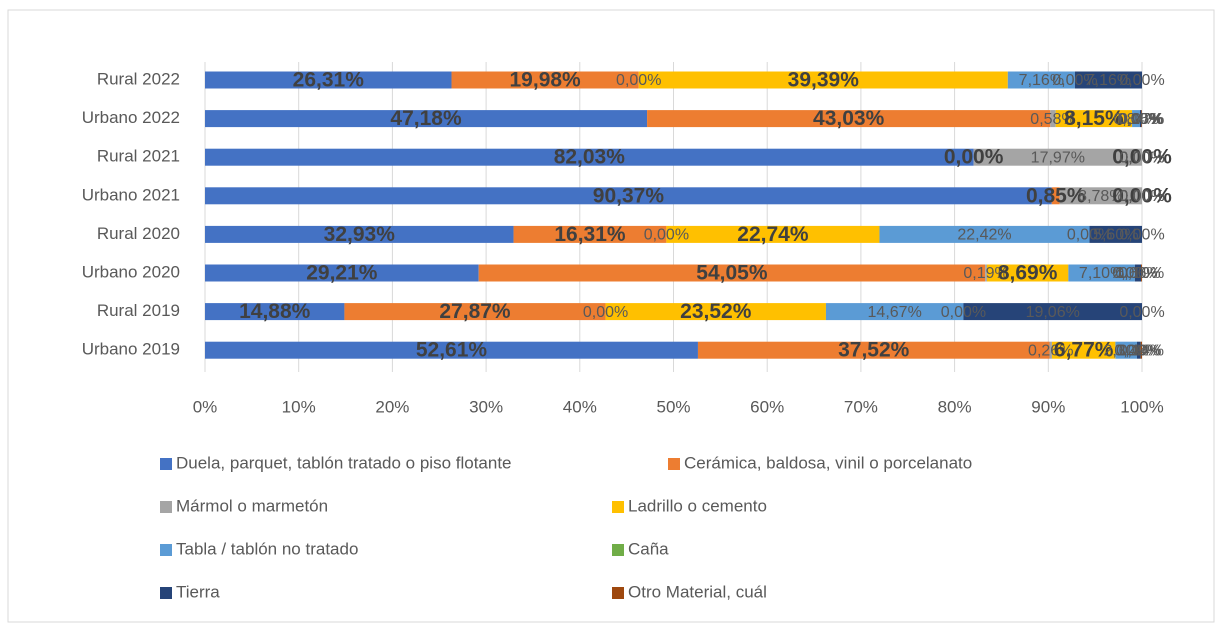 The width and height of the screenshot is (1223, 623). I want to click on data-label: 14,88%, so click(275, 311).